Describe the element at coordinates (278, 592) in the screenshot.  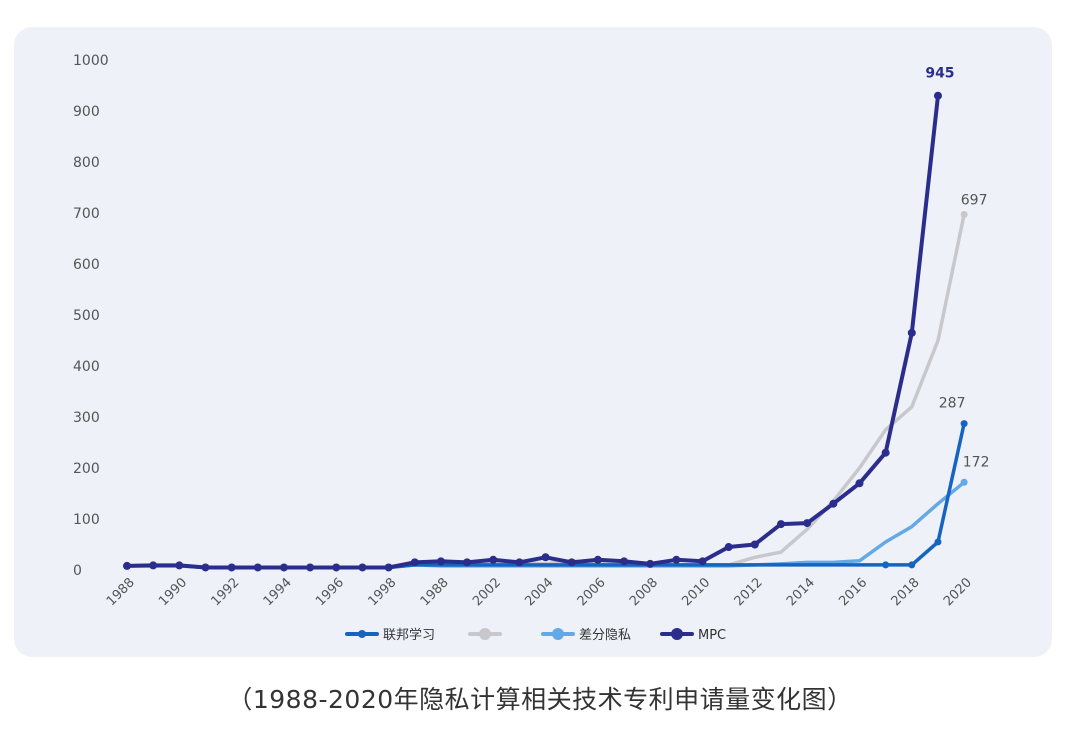
I see `x-tick-label: 1994` at that location.